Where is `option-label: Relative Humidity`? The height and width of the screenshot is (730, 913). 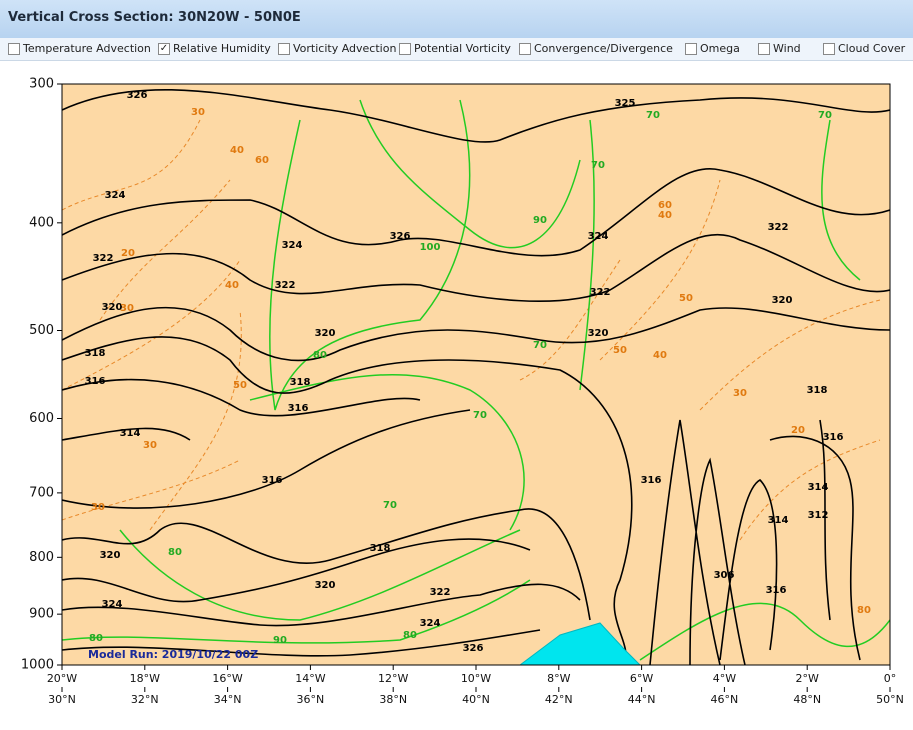 option-label: Relative Humidity is located at coordinates (222, 48).